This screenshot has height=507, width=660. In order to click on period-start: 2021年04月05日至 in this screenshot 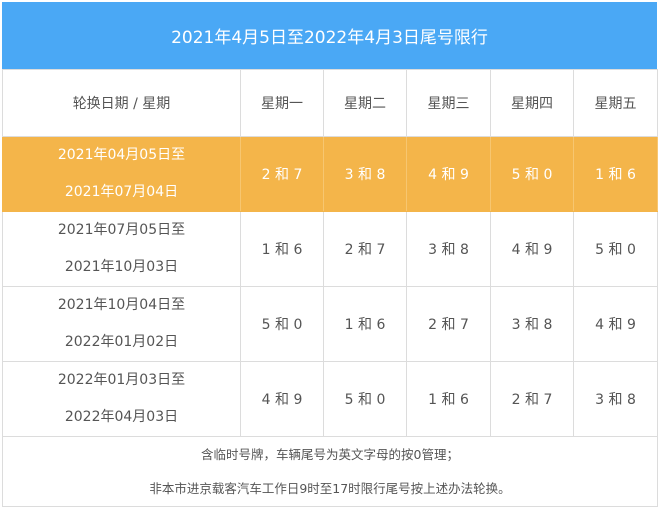, I will do `click(121, 155)`.